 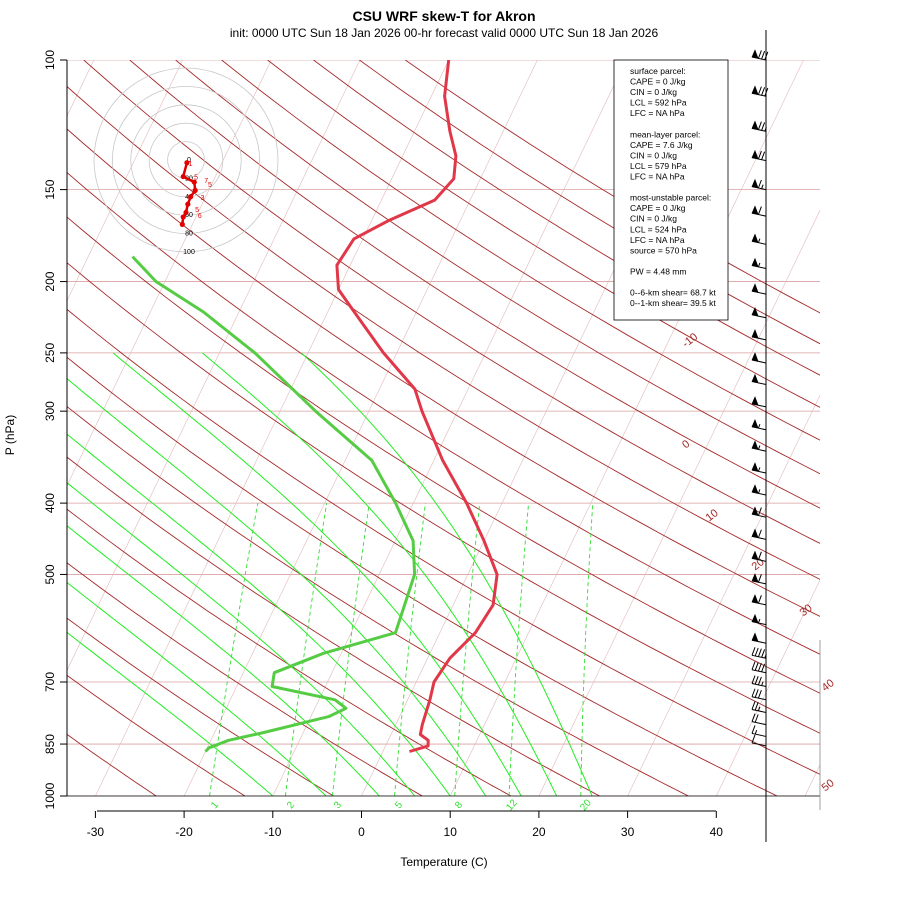 What do you see at coordinates (712, 515) in the screenshot?
I see `isotherm-label: 10` at bounding box center [712, 515].